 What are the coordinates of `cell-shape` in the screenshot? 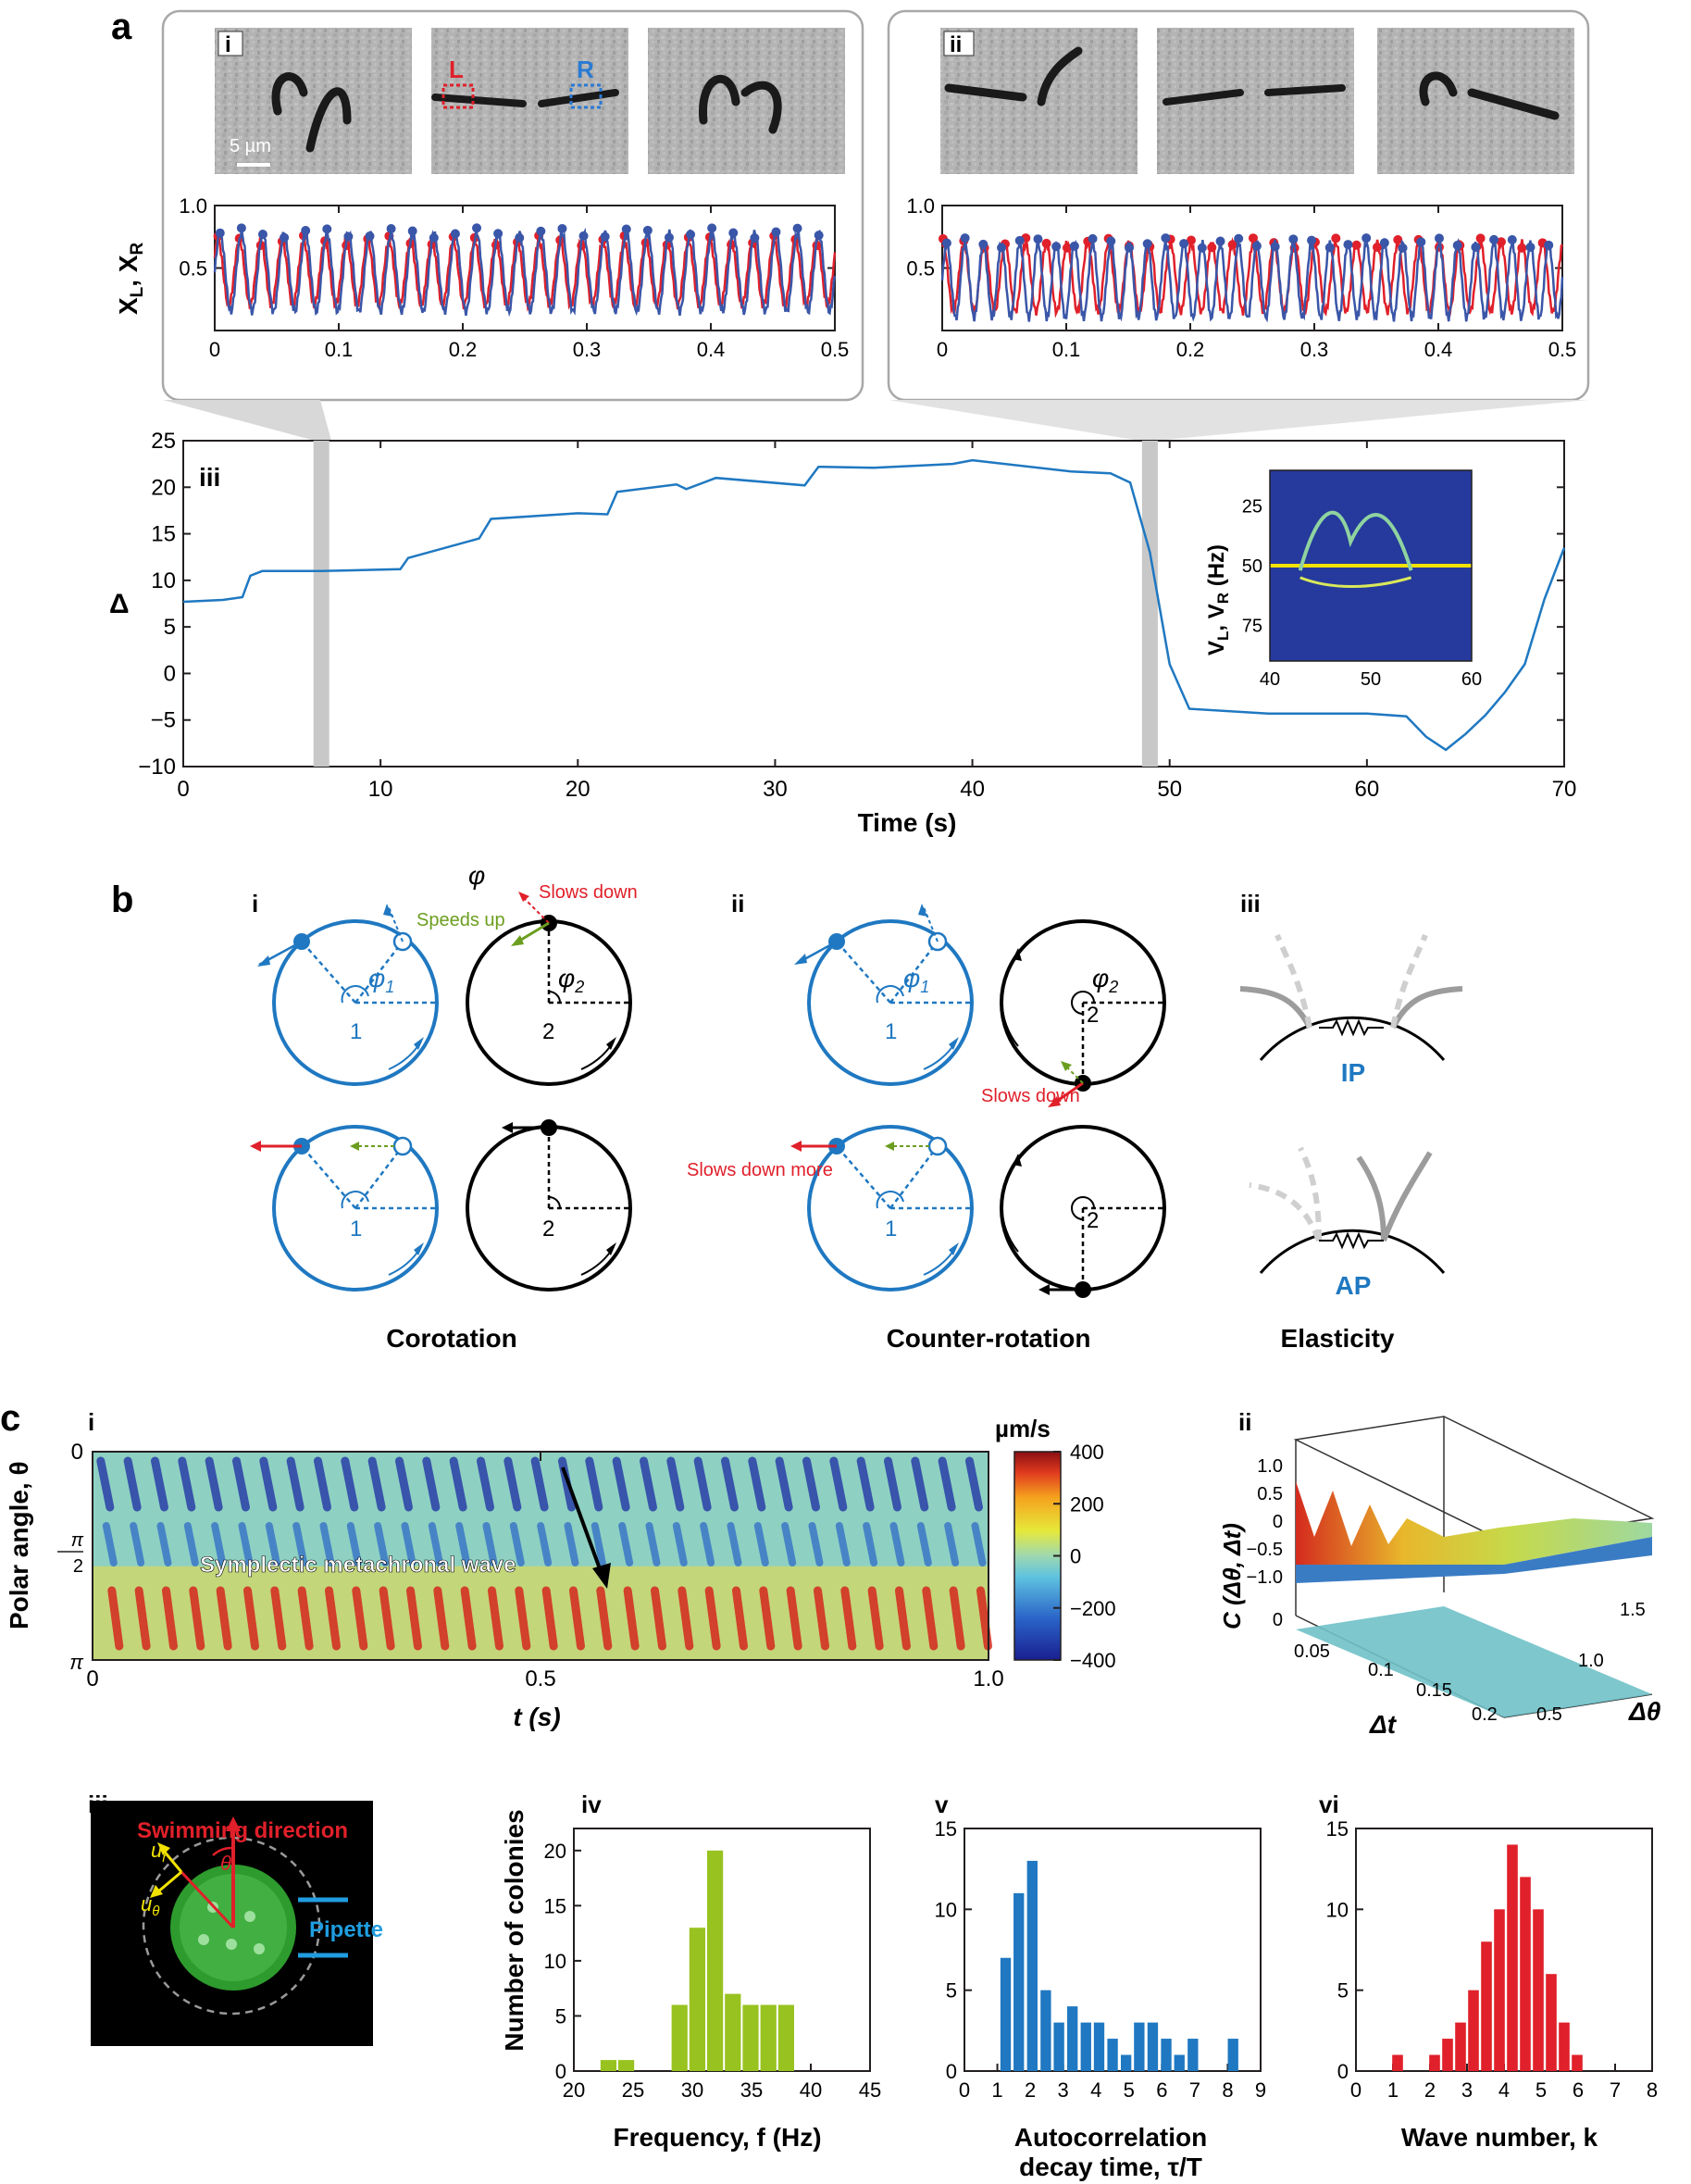 It's located at (1489, 95).